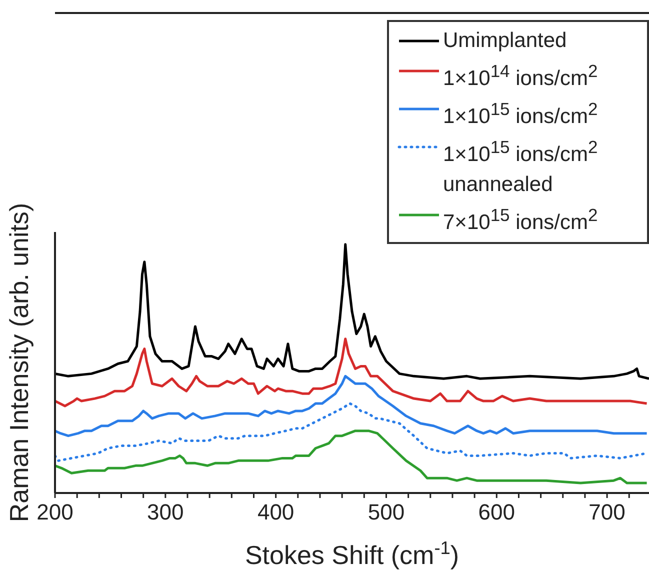  I want to click on legend-label: 1×10$^{15}$ ions/cm$^{2}$, so click(521, 114).